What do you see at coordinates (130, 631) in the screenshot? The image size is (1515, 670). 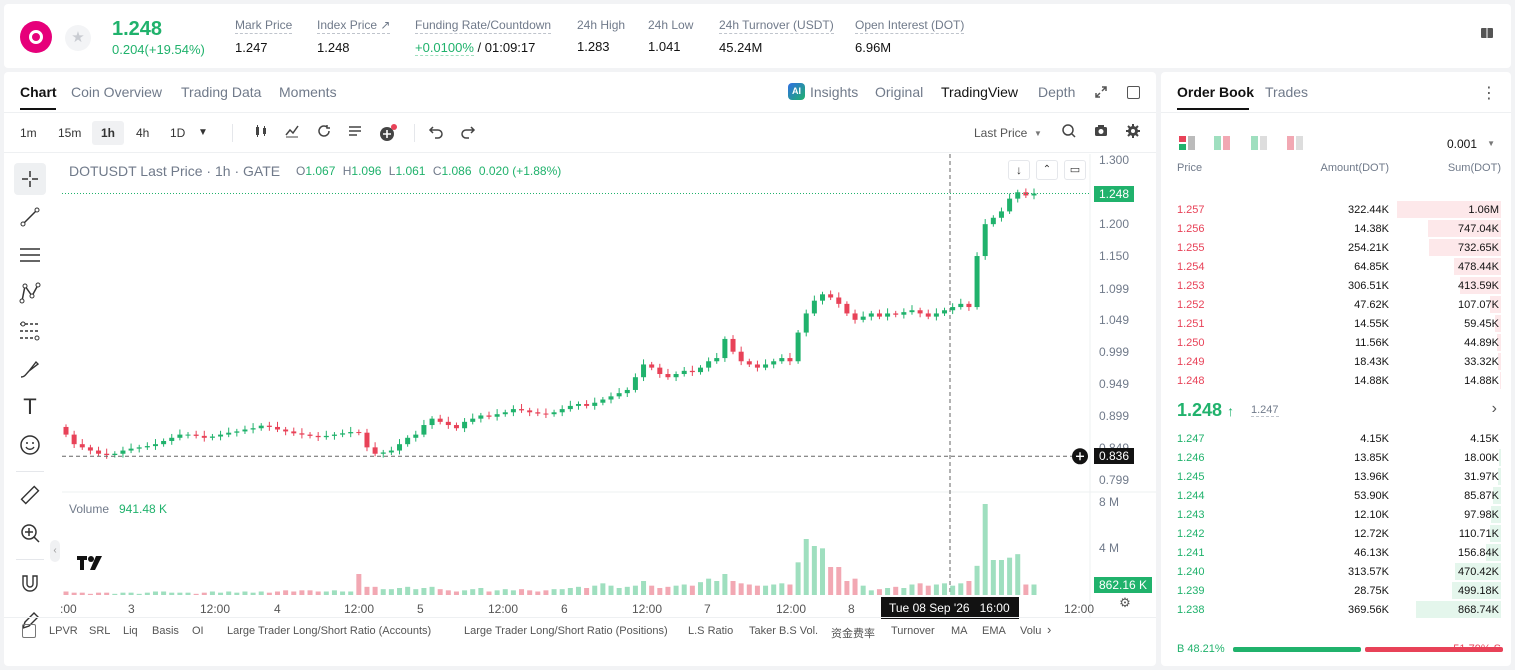 I see `indicator-item: Liq` at bounding box center [130, 631].